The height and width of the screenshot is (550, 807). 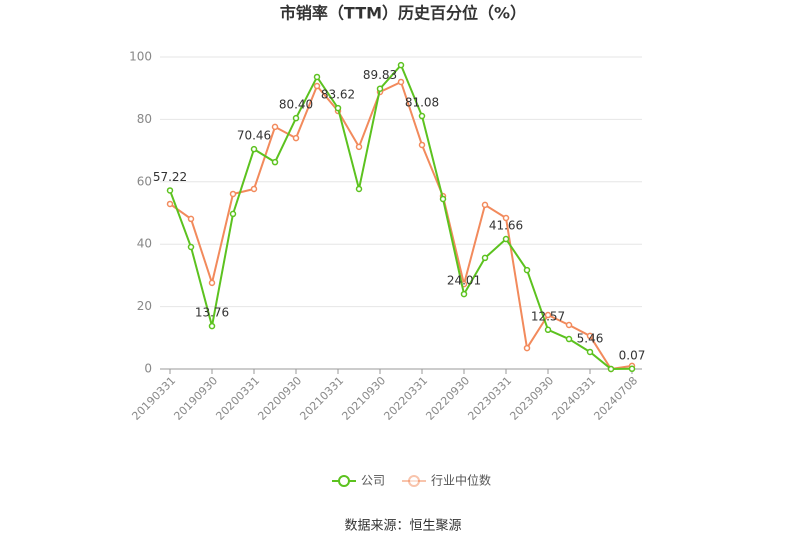 I want to click on x-tick-label: 20230331, so click(x=489, y=398).